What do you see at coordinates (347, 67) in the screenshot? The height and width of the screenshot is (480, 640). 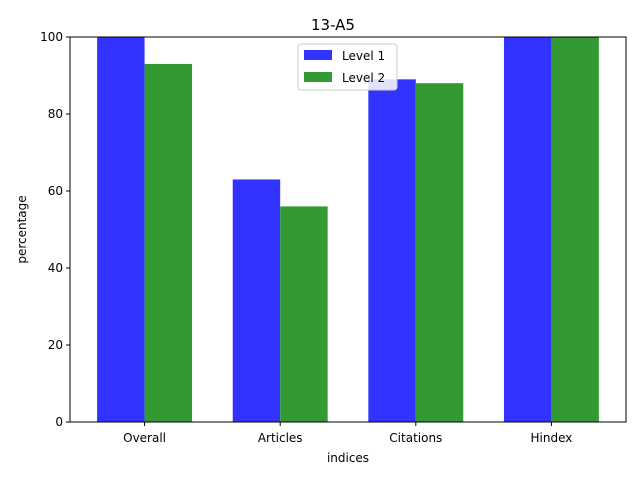 I see `legend: Level 1 Level 2` at bounding box center [347, 67].